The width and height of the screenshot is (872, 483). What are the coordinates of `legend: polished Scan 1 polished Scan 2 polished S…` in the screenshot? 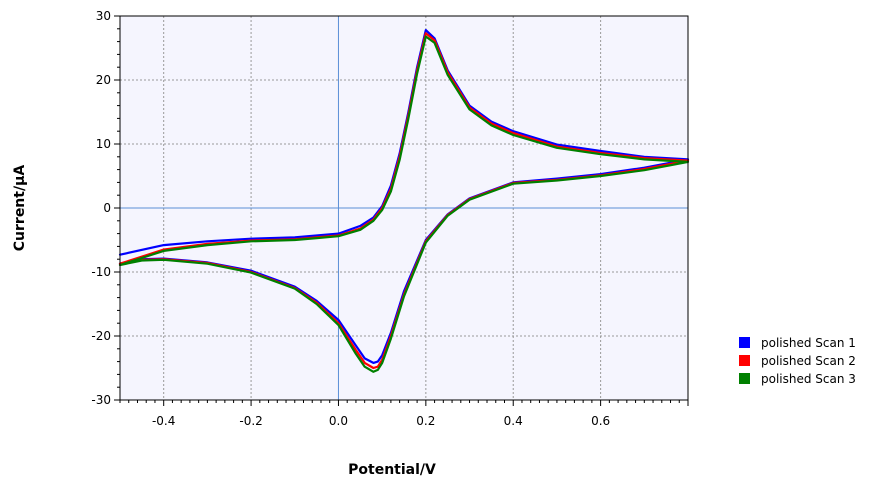 It's located at (797, 361).